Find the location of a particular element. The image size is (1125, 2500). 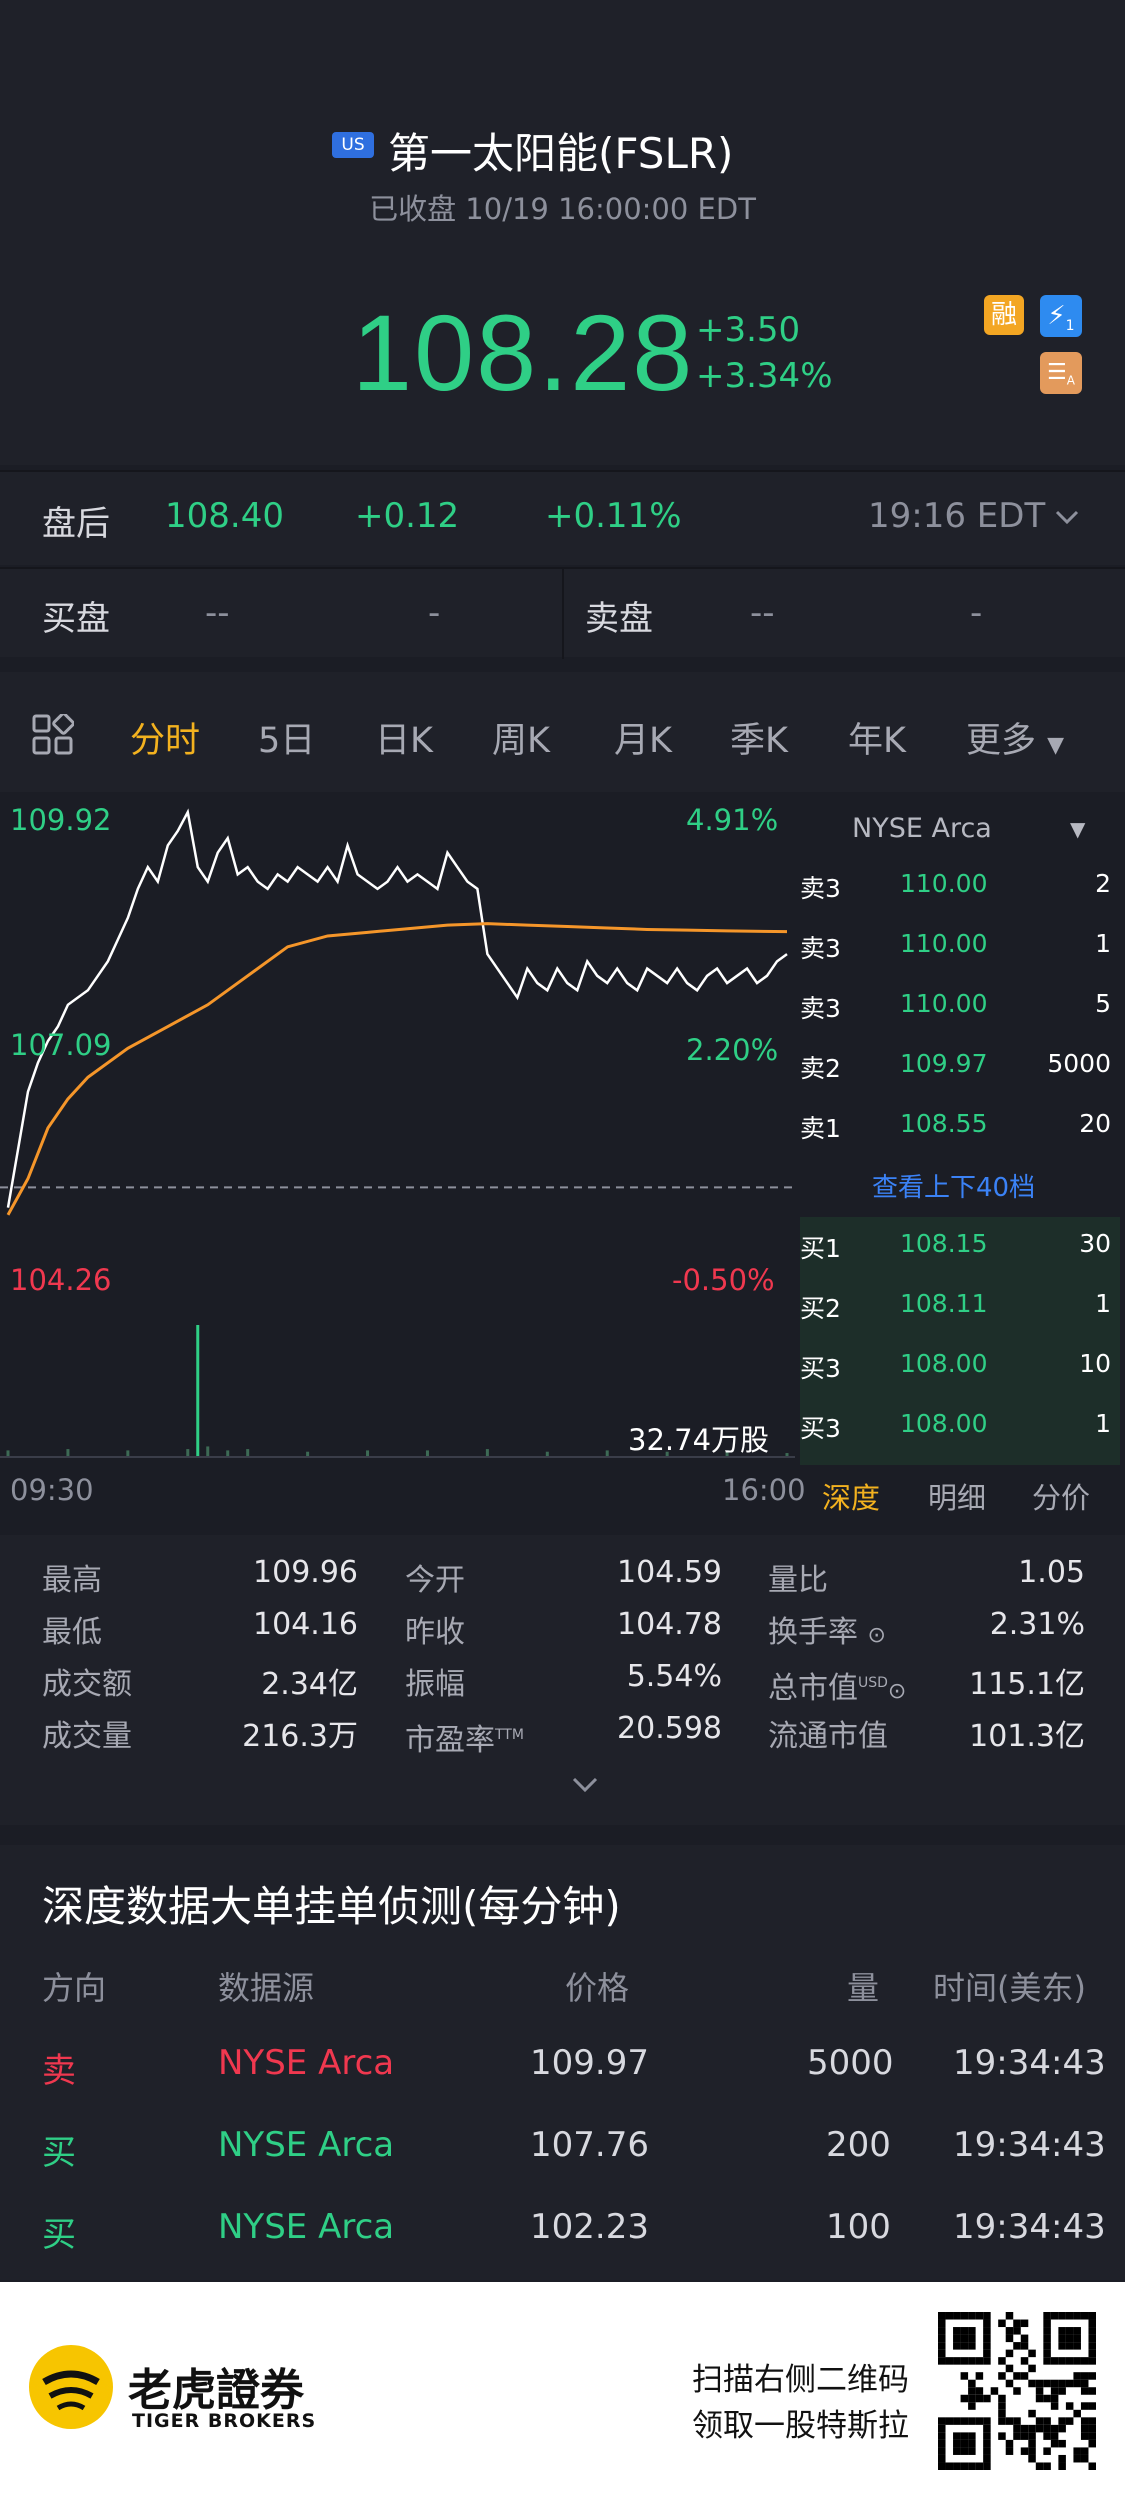

stat-value: 104.59 is located at coordinates (669, 1572).